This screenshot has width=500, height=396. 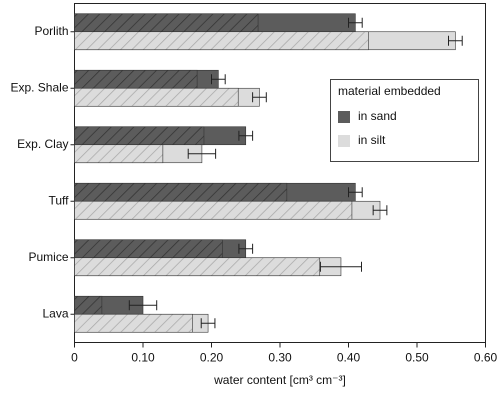 What do you see at coordinates (51, 31) in the screenshot?
I see `y-tick-label: Porlith` at bounding box center [51, 31].